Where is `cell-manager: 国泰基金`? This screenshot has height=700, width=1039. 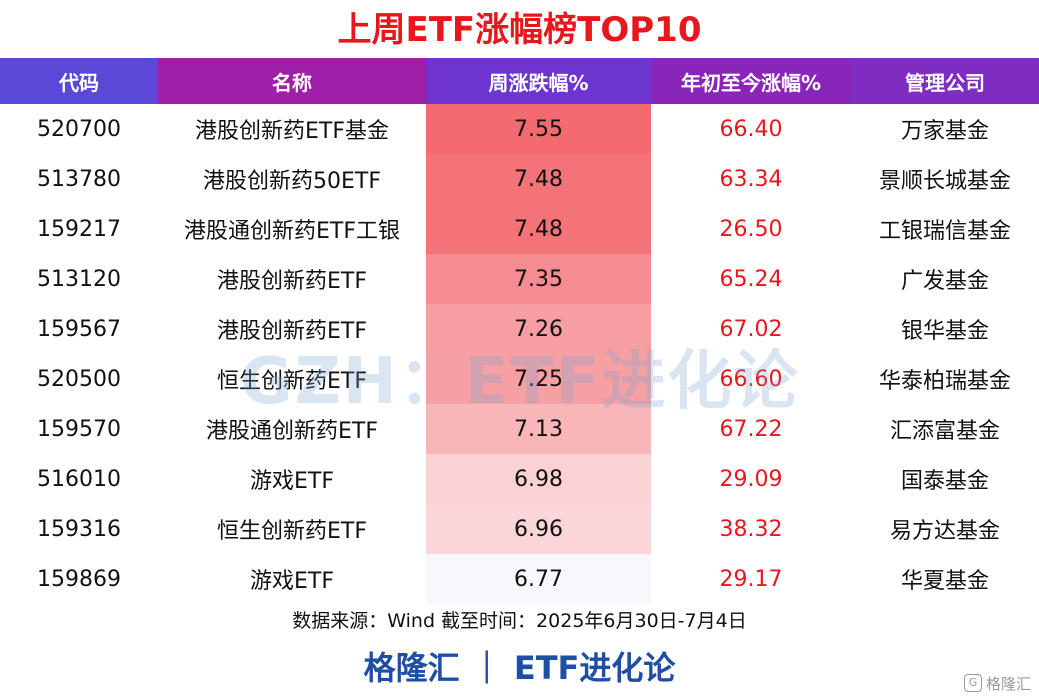 cell-manager: 国泰基金 is located at coordinates (944, 481).